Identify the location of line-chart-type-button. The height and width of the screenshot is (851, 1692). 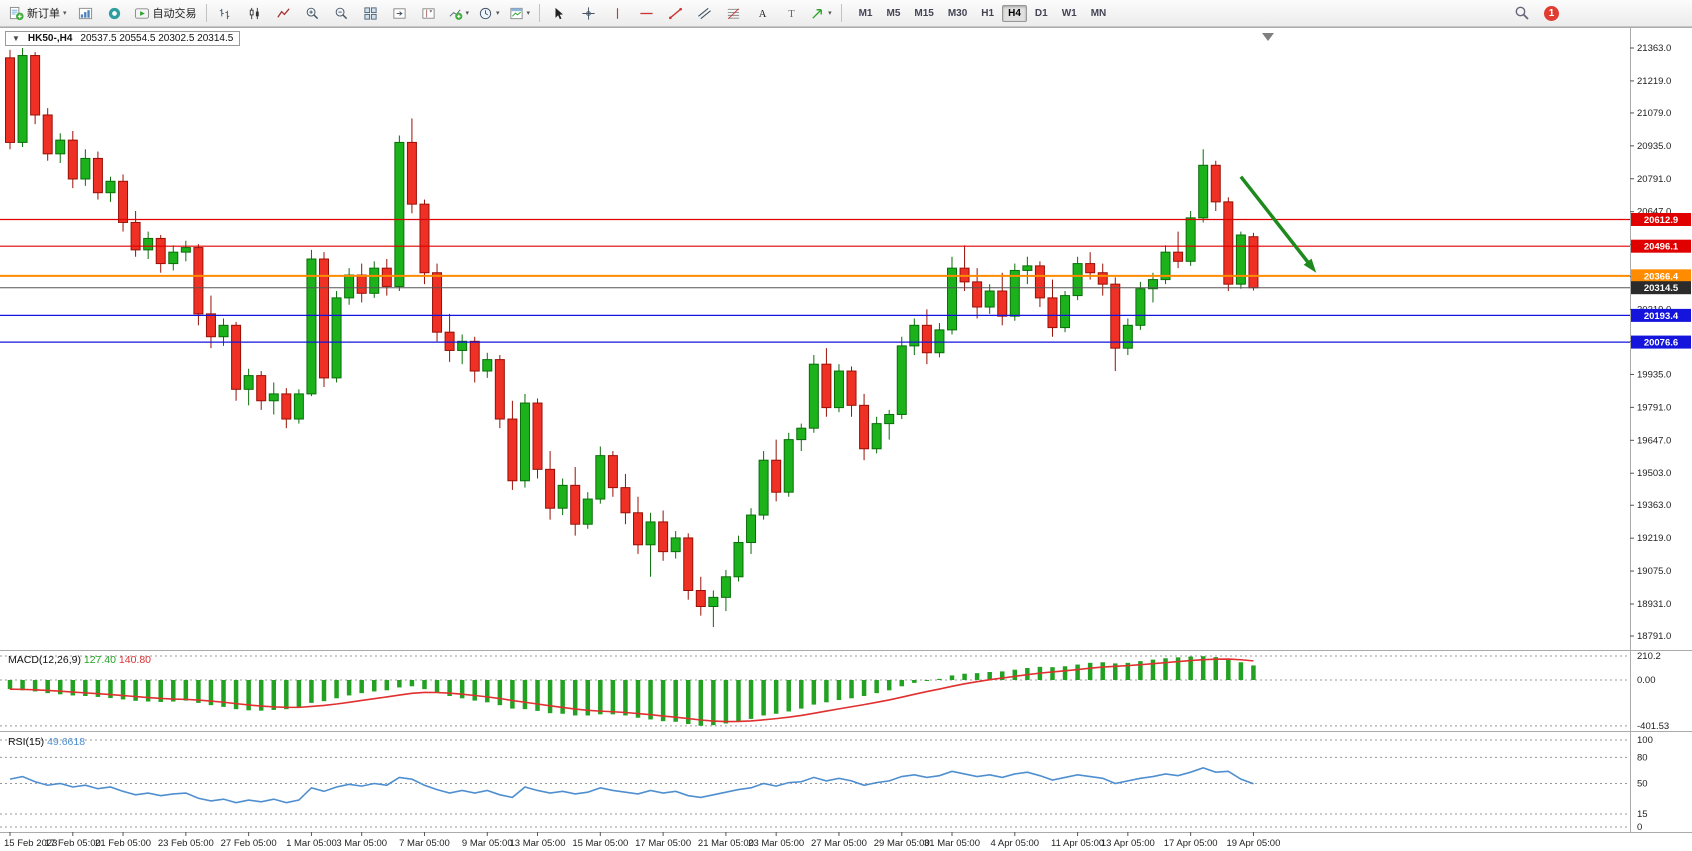
(284, 13).